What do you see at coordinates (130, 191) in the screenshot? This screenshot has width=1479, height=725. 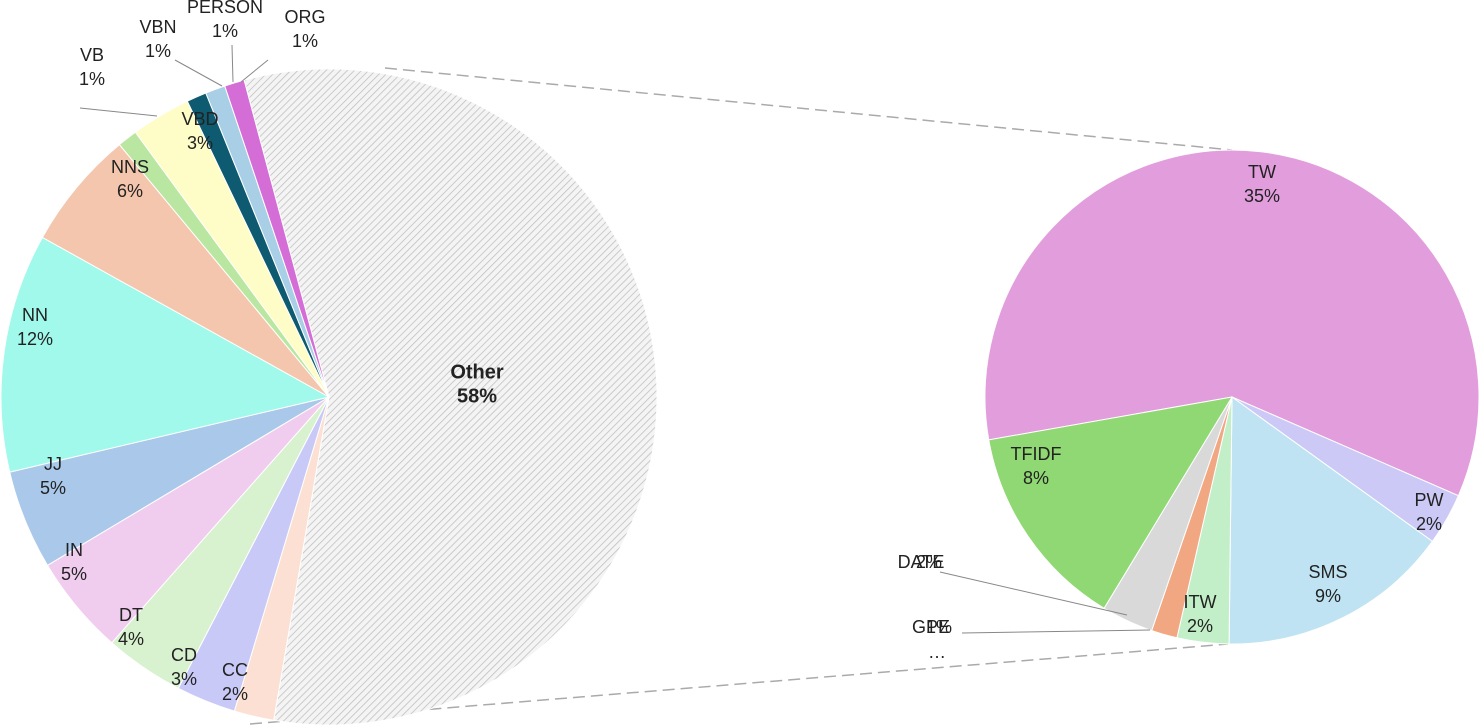 I see `slice-value: 6%` at bounding box center [130, 191].